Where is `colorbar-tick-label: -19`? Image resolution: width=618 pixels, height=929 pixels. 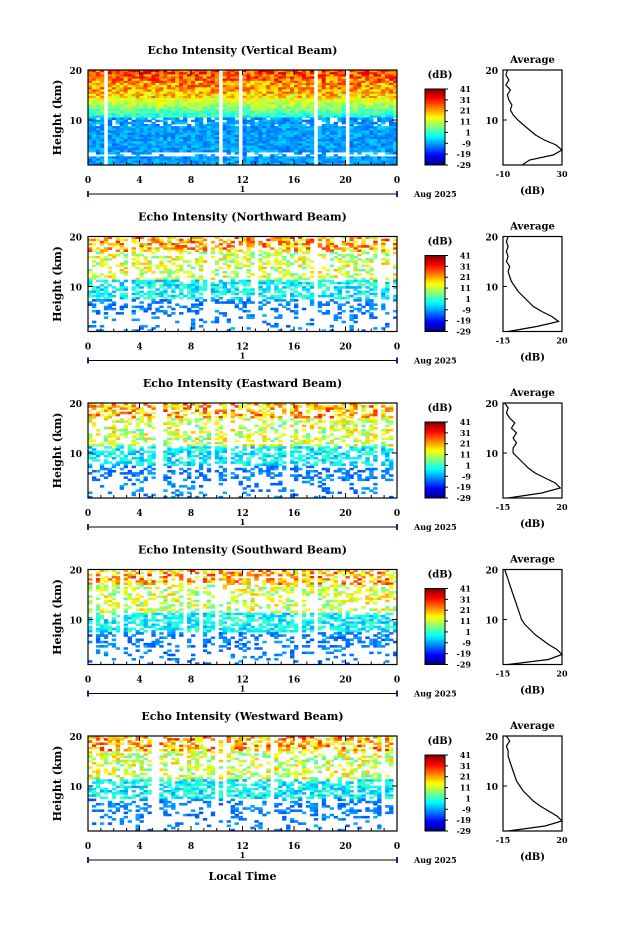
colorbar-tick-label: -19 is located at coordinates (464, 487).